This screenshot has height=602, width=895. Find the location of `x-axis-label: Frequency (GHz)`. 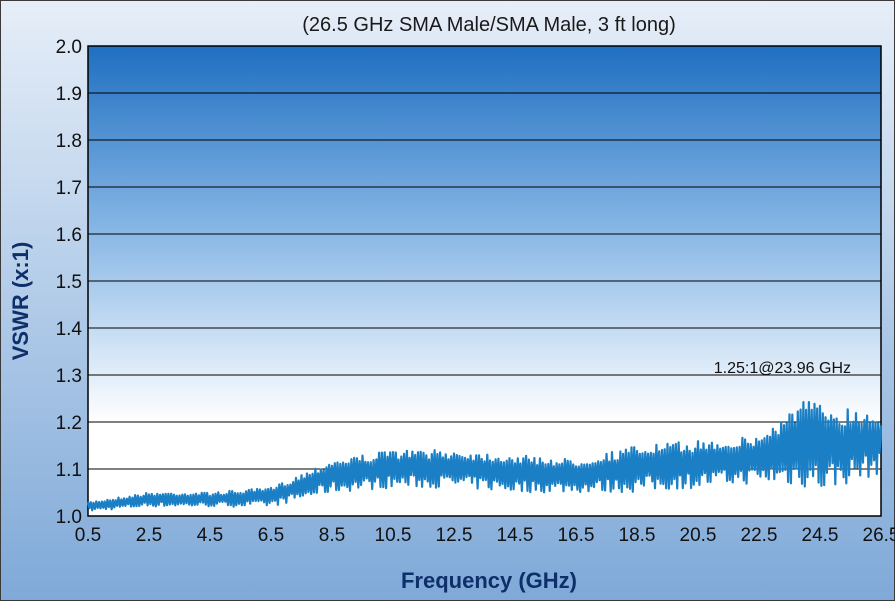

x-axis-label: Frequency (GHz) is located at coordinates (489, 580).